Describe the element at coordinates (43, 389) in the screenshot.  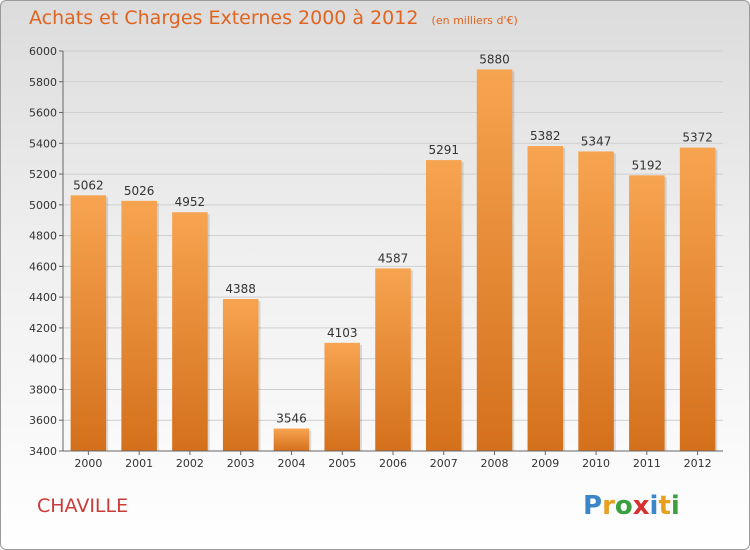
I see `y-tick-label: 3800` at that location.